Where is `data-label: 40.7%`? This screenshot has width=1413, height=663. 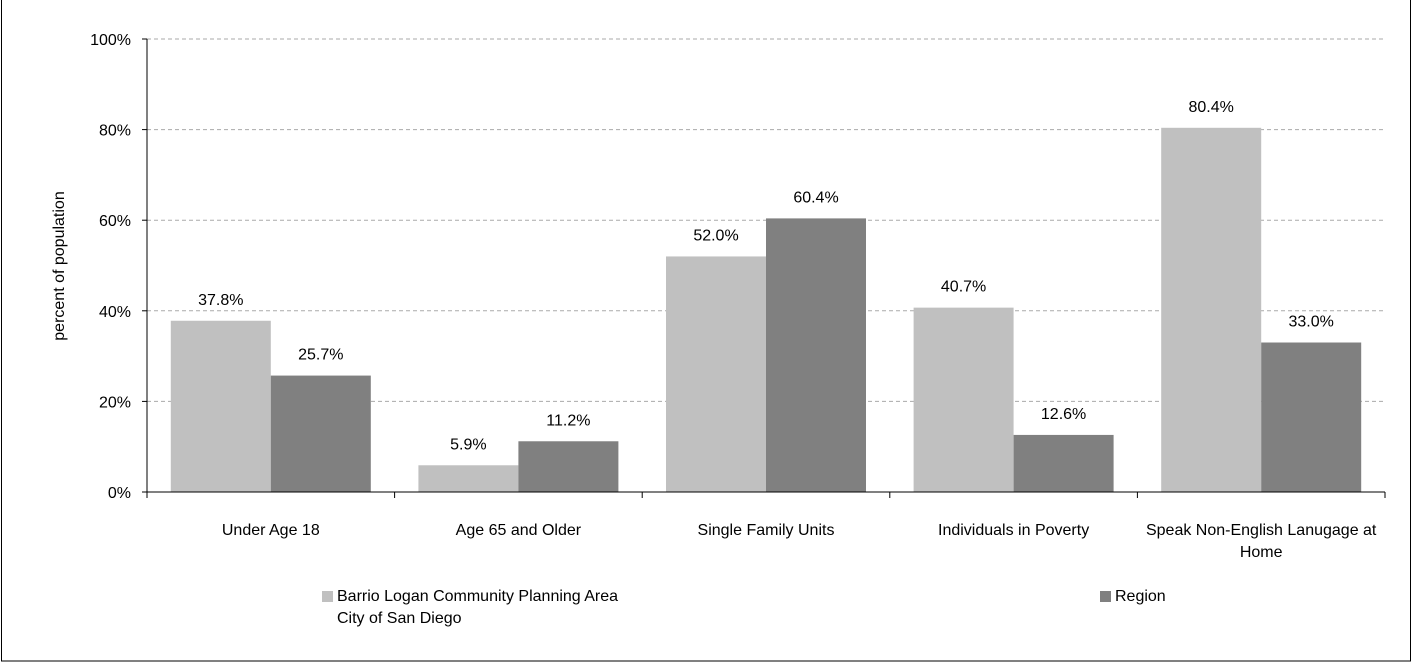 data-label: 40.7% is located at coordinates (963, 287).